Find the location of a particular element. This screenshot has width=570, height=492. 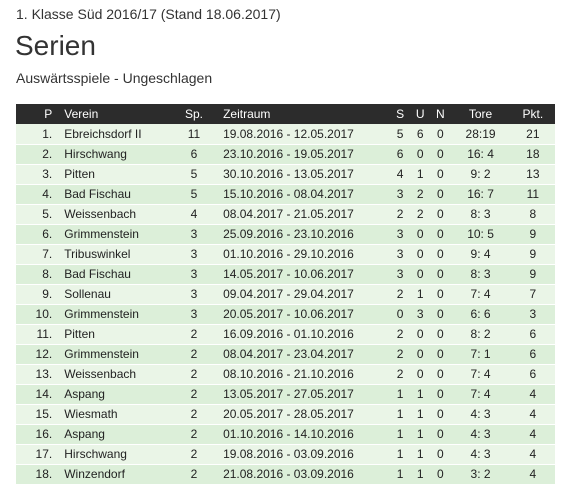

row-points: 3 is located at coordinates (533, 314).